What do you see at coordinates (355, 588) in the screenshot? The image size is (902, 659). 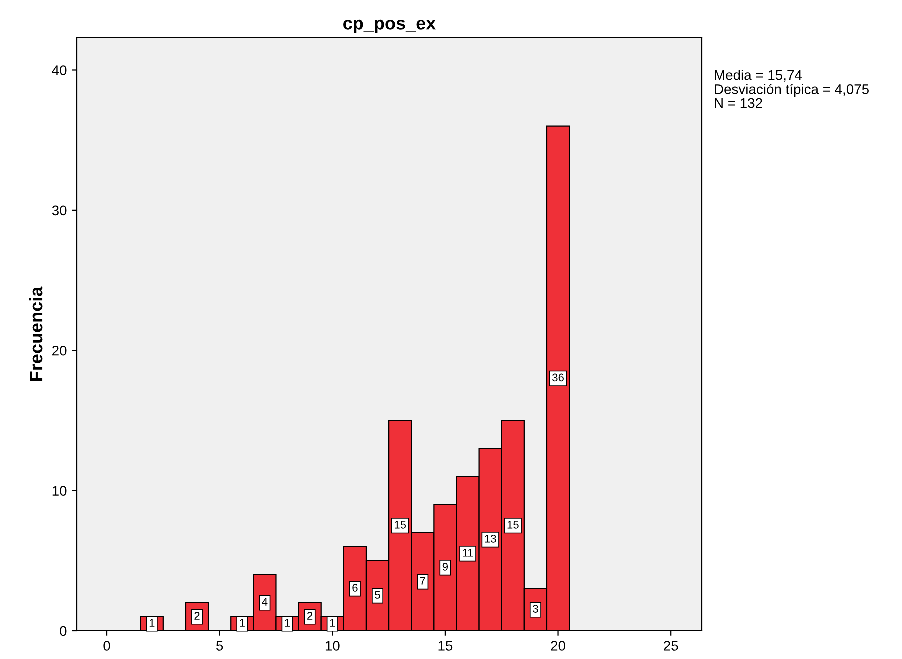 I see `data-label: 6` at bounding box center [355, 588].